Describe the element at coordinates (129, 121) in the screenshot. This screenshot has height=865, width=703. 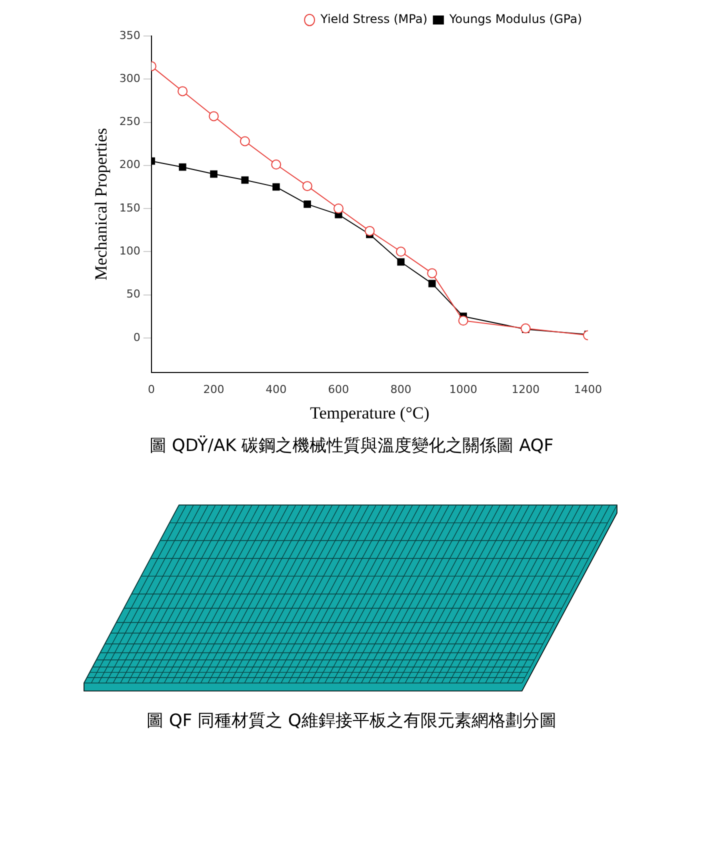
I see `y-tick-label: 250` at that location.